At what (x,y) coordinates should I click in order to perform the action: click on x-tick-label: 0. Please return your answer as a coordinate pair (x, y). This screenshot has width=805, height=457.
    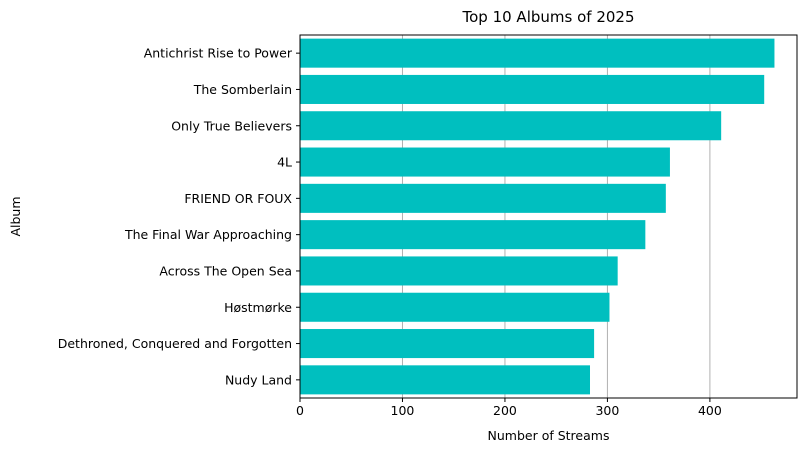
    Looking at the image, I should click on (300, 410).